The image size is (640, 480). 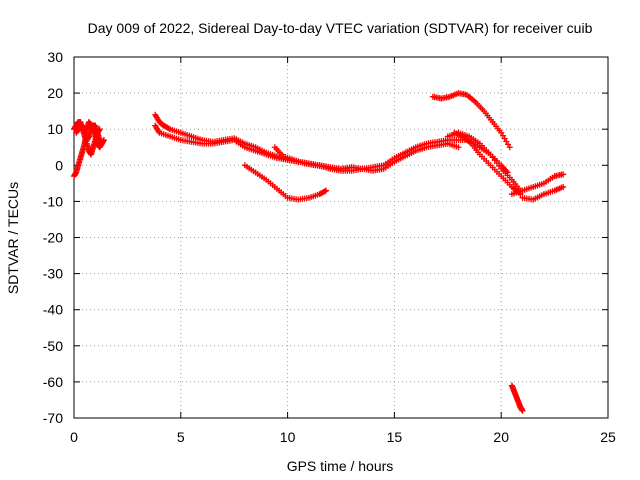 I want to click on x-axis-label: GPS time / hours, so click(x=340, y=466).